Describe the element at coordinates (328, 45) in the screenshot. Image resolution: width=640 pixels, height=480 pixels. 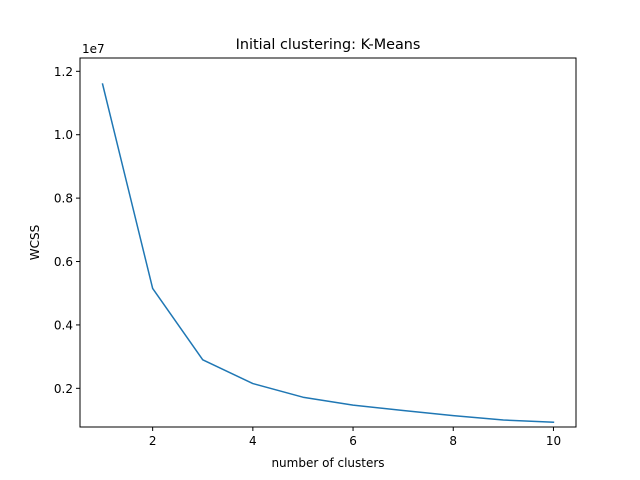
I see `chart-title: Initial clustering: K-Means` at that location.